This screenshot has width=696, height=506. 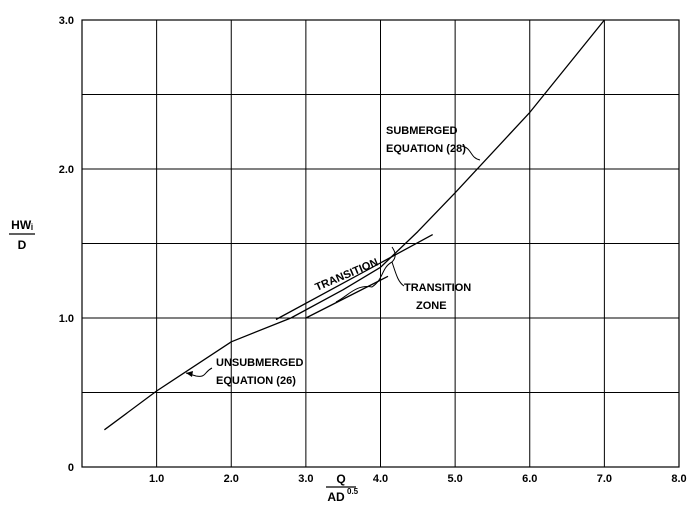 I want to click on annotation-unsubmerged-arrowhead, so click(x=189, y=374).